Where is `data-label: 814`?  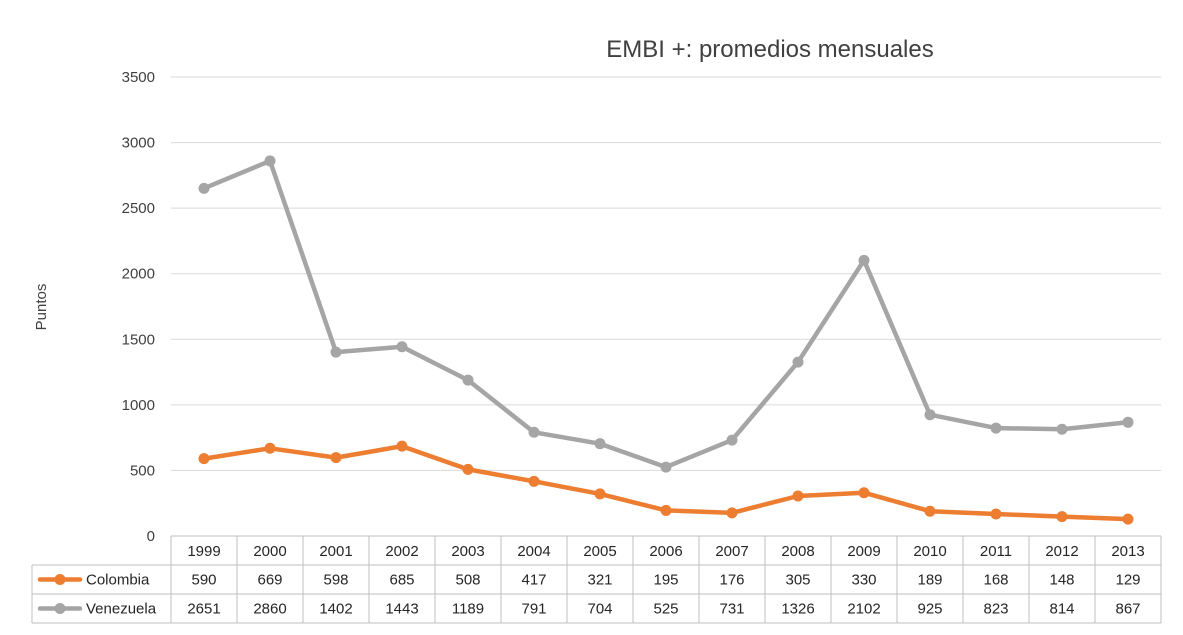
data-label: 814 is located at coordinates (1061, 609).